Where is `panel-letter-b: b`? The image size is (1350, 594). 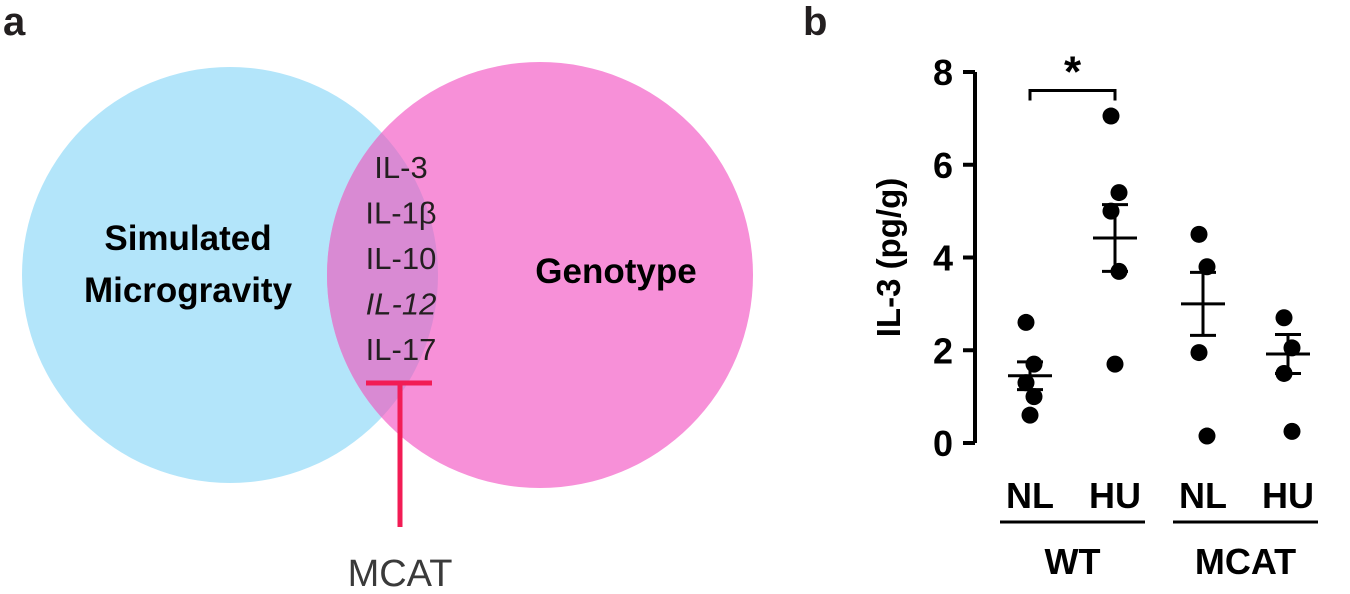
panel-letter-b: b is located at coordinates (815, 22).